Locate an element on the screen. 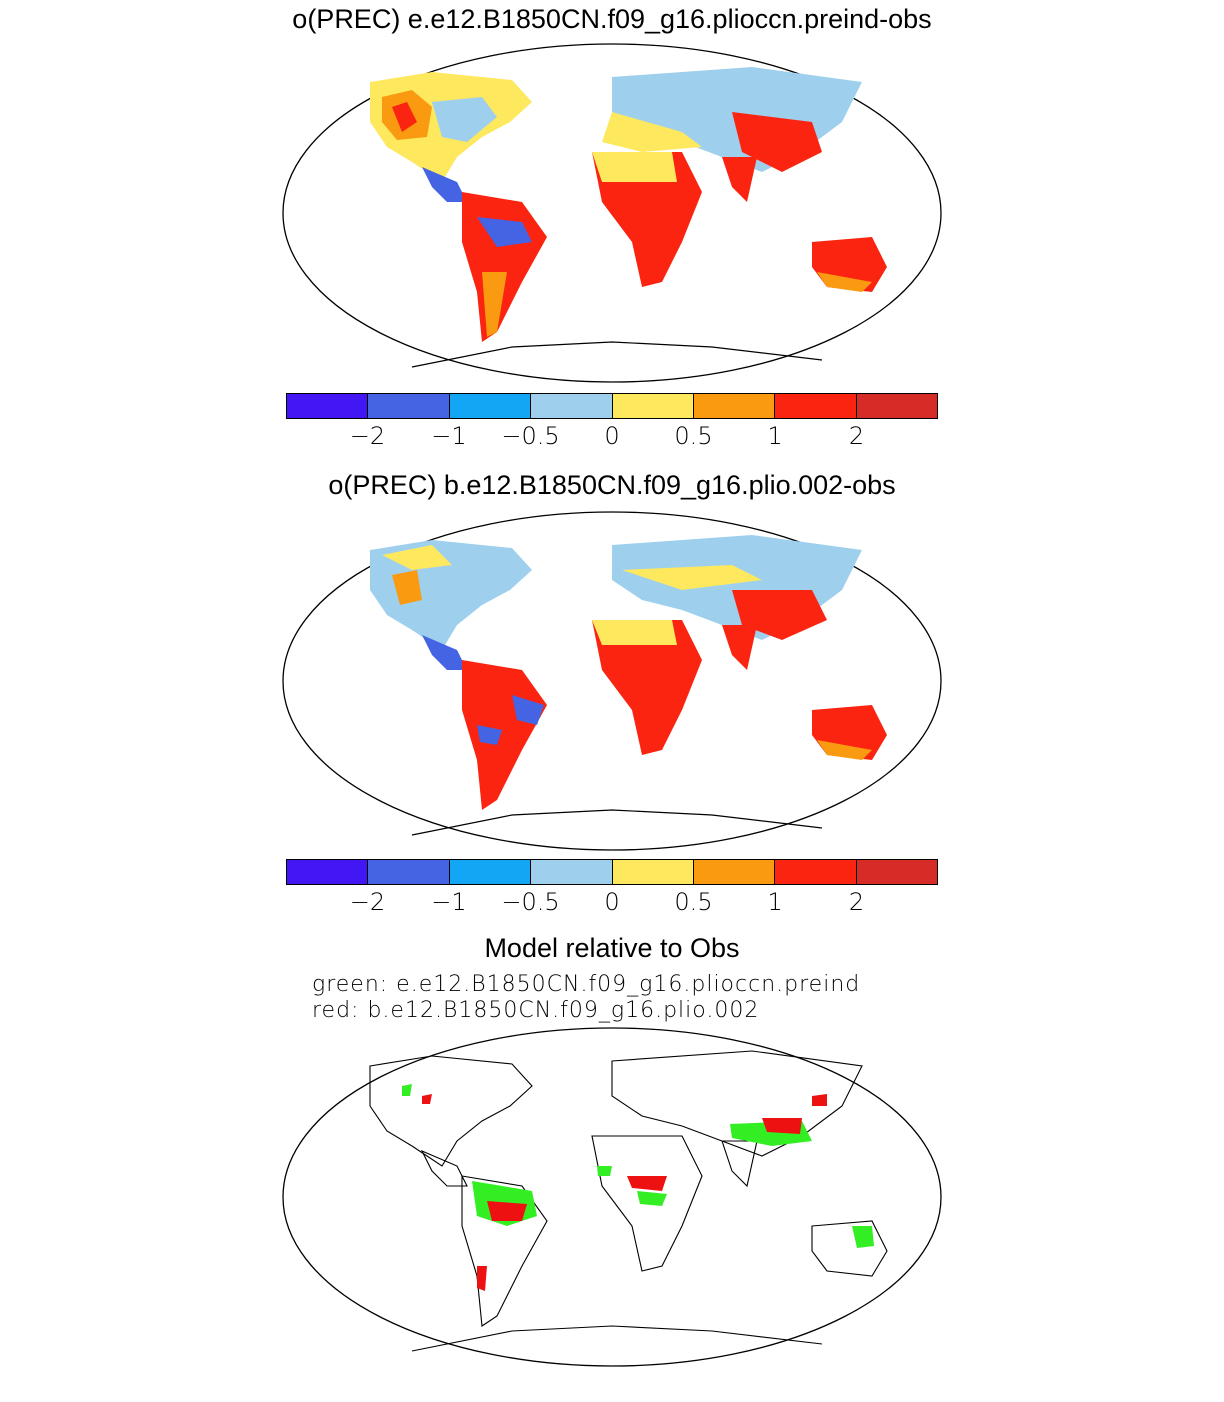  coastlines is located at coordinates (628, 1201).